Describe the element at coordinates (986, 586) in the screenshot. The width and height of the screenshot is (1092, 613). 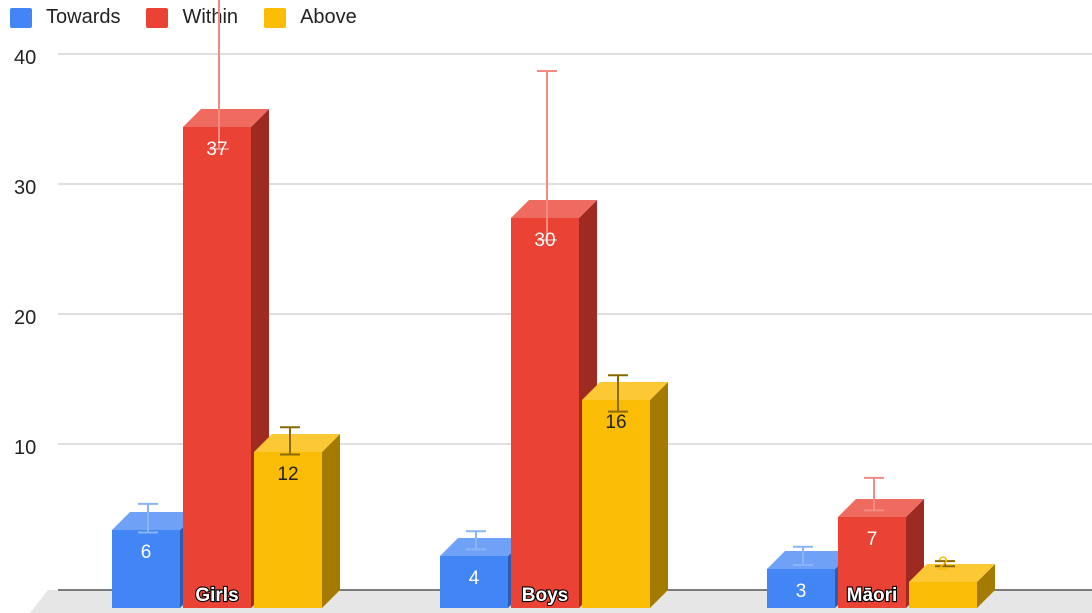
I see `bar-side-above-maori` at that location.